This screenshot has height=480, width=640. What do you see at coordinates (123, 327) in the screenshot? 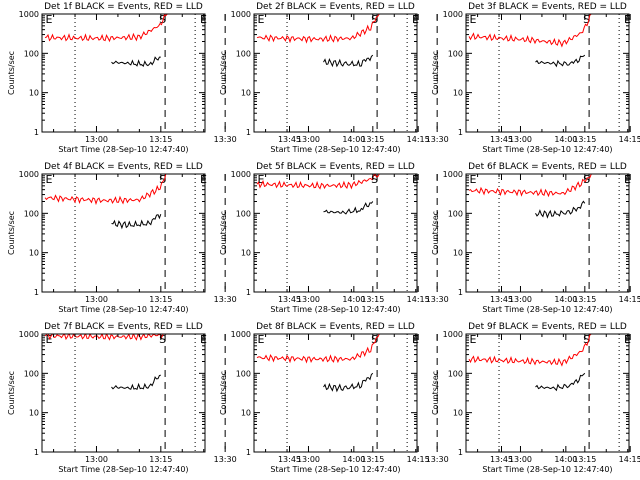
I see `panel-title: Det 7f BLACK = Events, RED = LLD` at bounding box center [123, 327].